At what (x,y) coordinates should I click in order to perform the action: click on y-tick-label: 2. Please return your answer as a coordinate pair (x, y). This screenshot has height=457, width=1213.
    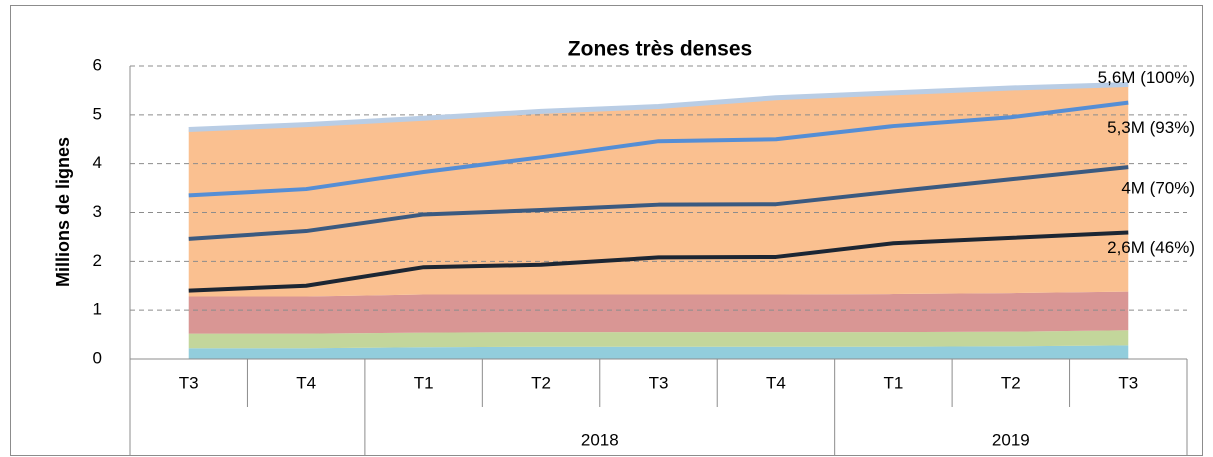
    Looking at the image, I should click on (97, 260).